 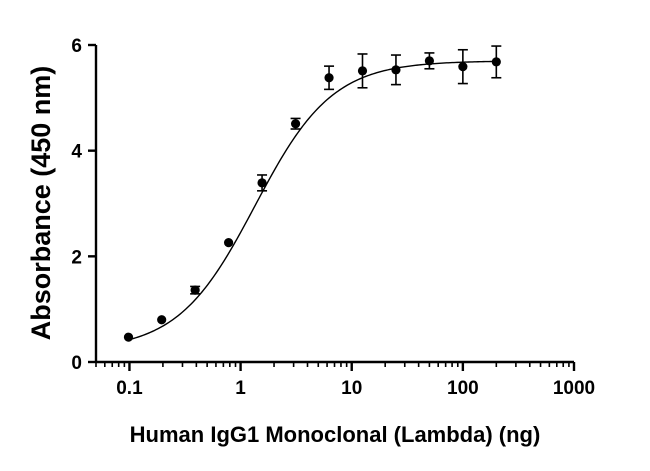 I want to click on y-tick-label: 0, so click(x=76, y=363).